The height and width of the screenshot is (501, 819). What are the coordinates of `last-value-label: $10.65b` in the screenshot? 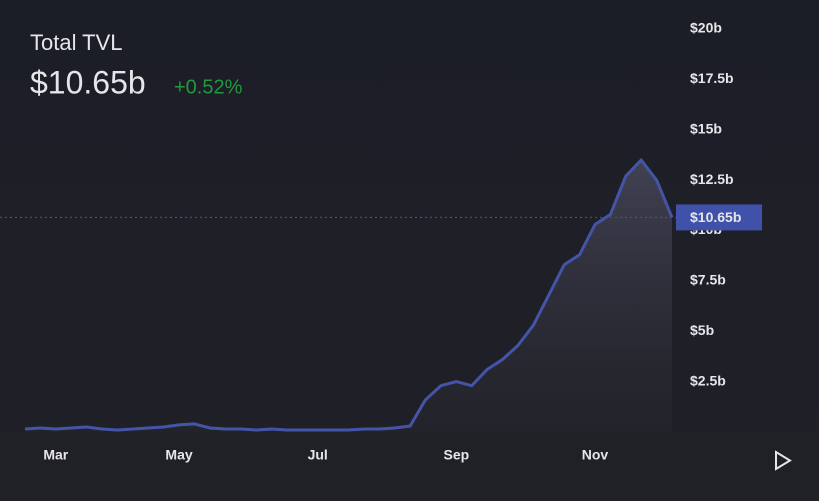 It's located at (715, 217).